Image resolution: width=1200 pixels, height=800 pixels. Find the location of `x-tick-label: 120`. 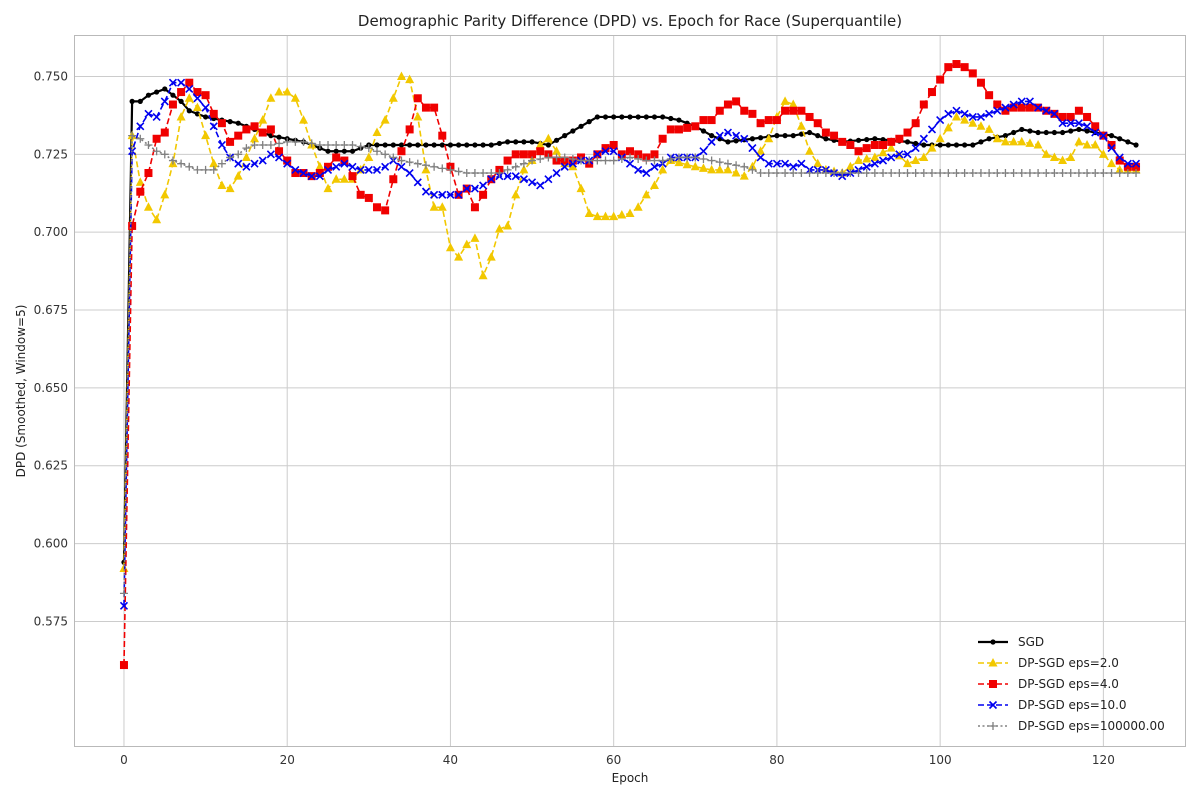

x-tick-label: 120 is located at coordinates (1103, 760).